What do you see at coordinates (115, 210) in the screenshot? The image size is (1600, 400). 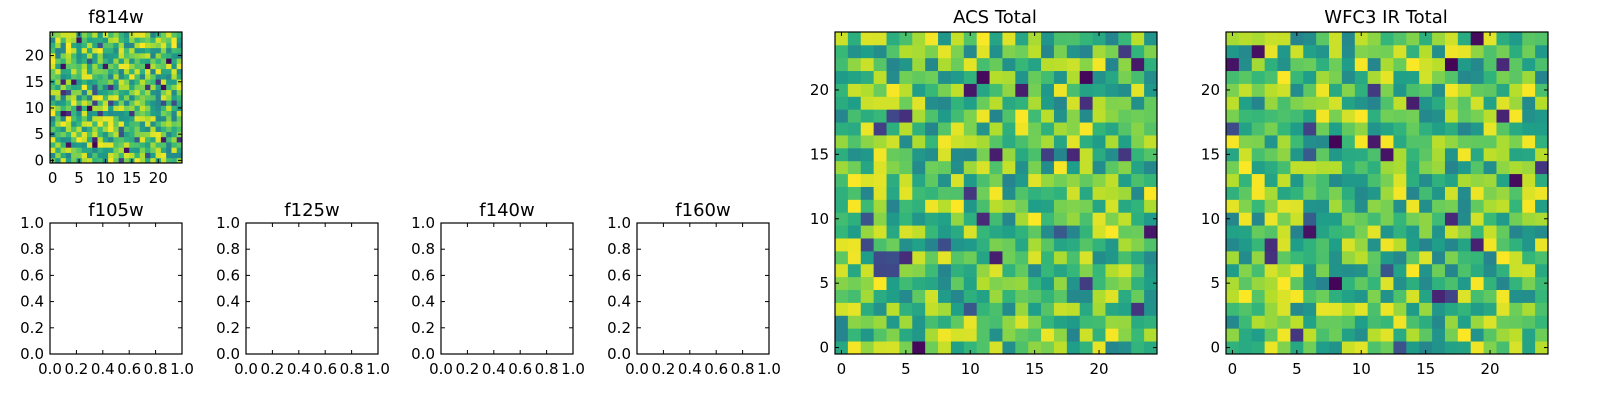 I see `panel-title-f105w: f105w` at bounding box center [115, 210].